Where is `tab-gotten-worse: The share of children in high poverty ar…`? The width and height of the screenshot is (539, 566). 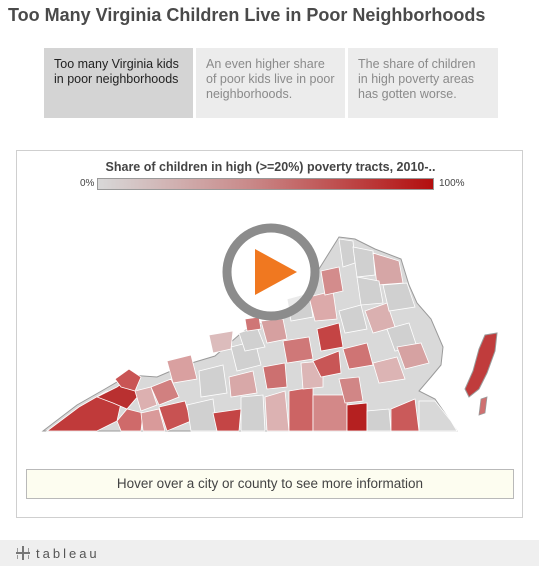 tab-gotten-worse: The share of children in high poverty ar… is located at coordinates (423, 83).